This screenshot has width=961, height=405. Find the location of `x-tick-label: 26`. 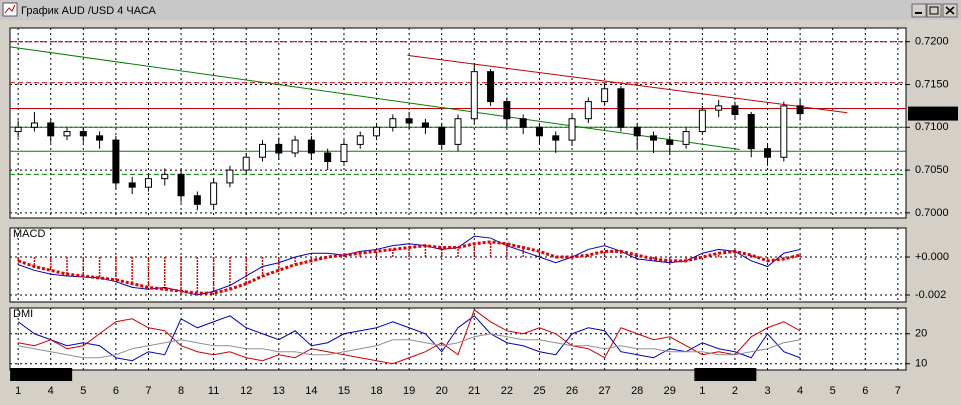

x-tick-label: 26 is located at coordinates (572, 391).